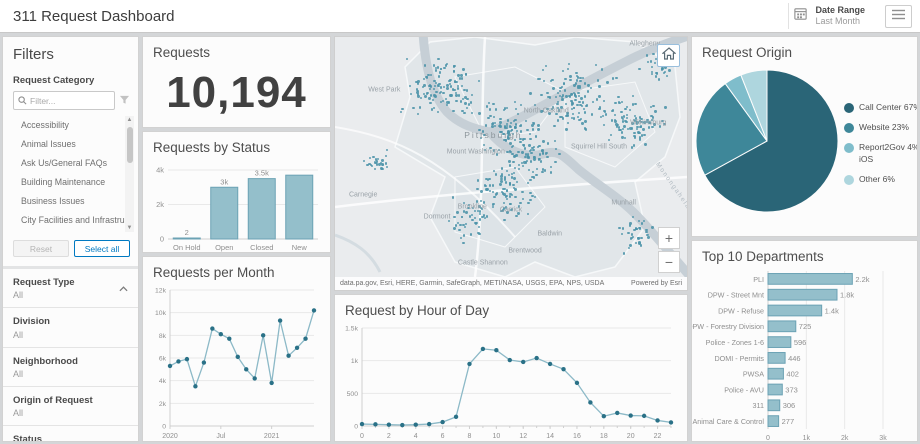 This screenshot has width=920, height=444. Describe the element at coordinates (70, 289) in the screenshot. I see `filter-selector: Request Type All` at that location.